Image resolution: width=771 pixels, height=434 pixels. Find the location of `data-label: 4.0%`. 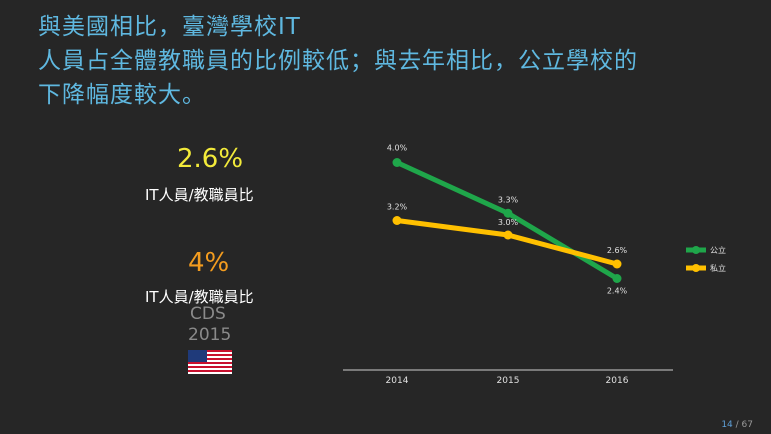

data-label: 4.0% is located at coordinates (397, 148).